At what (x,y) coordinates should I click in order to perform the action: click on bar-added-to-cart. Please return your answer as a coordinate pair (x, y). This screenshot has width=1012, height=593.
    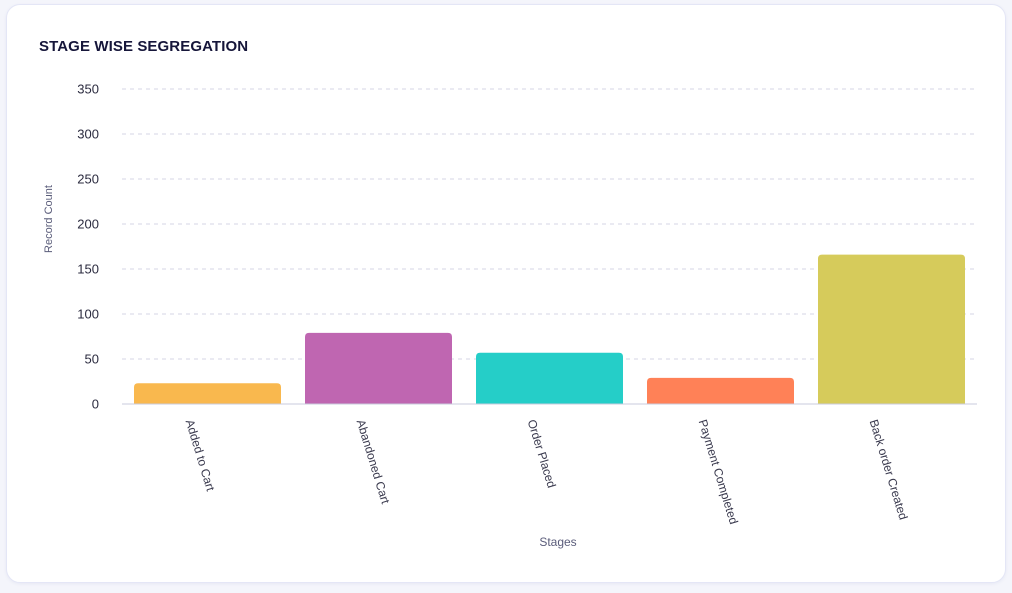
    Looking at the image, I should click on (207, 393).